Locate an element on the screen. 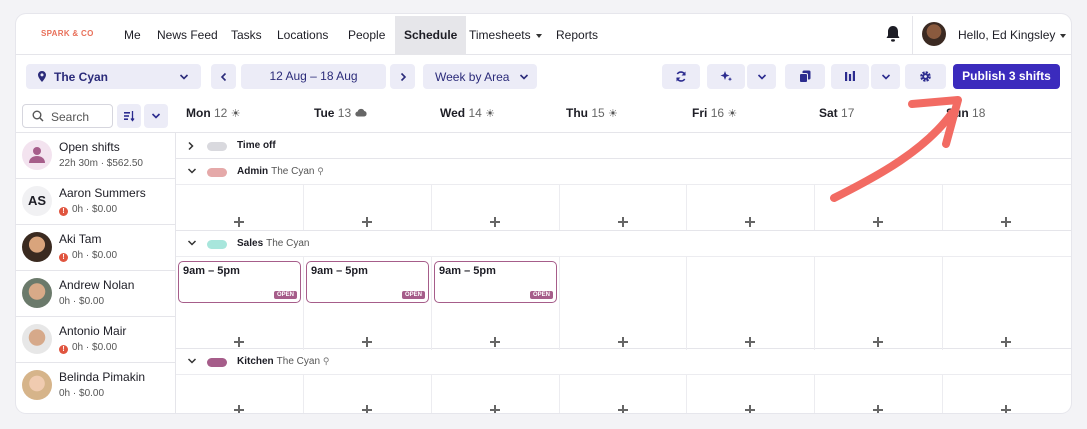  nav-news-feed: News Feed is located at coordinates (187, 35).